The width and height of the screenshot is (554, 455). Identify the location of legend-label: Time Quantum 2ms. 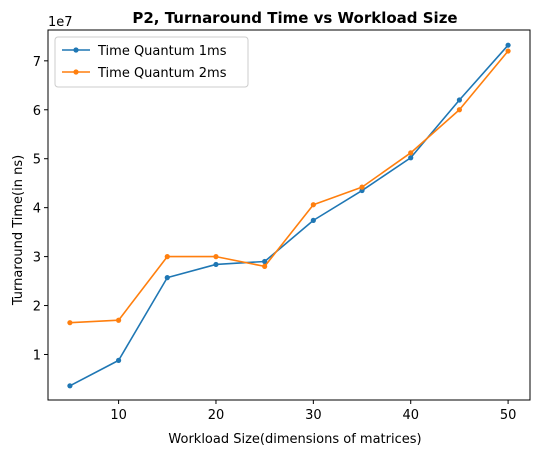
(162, 73).